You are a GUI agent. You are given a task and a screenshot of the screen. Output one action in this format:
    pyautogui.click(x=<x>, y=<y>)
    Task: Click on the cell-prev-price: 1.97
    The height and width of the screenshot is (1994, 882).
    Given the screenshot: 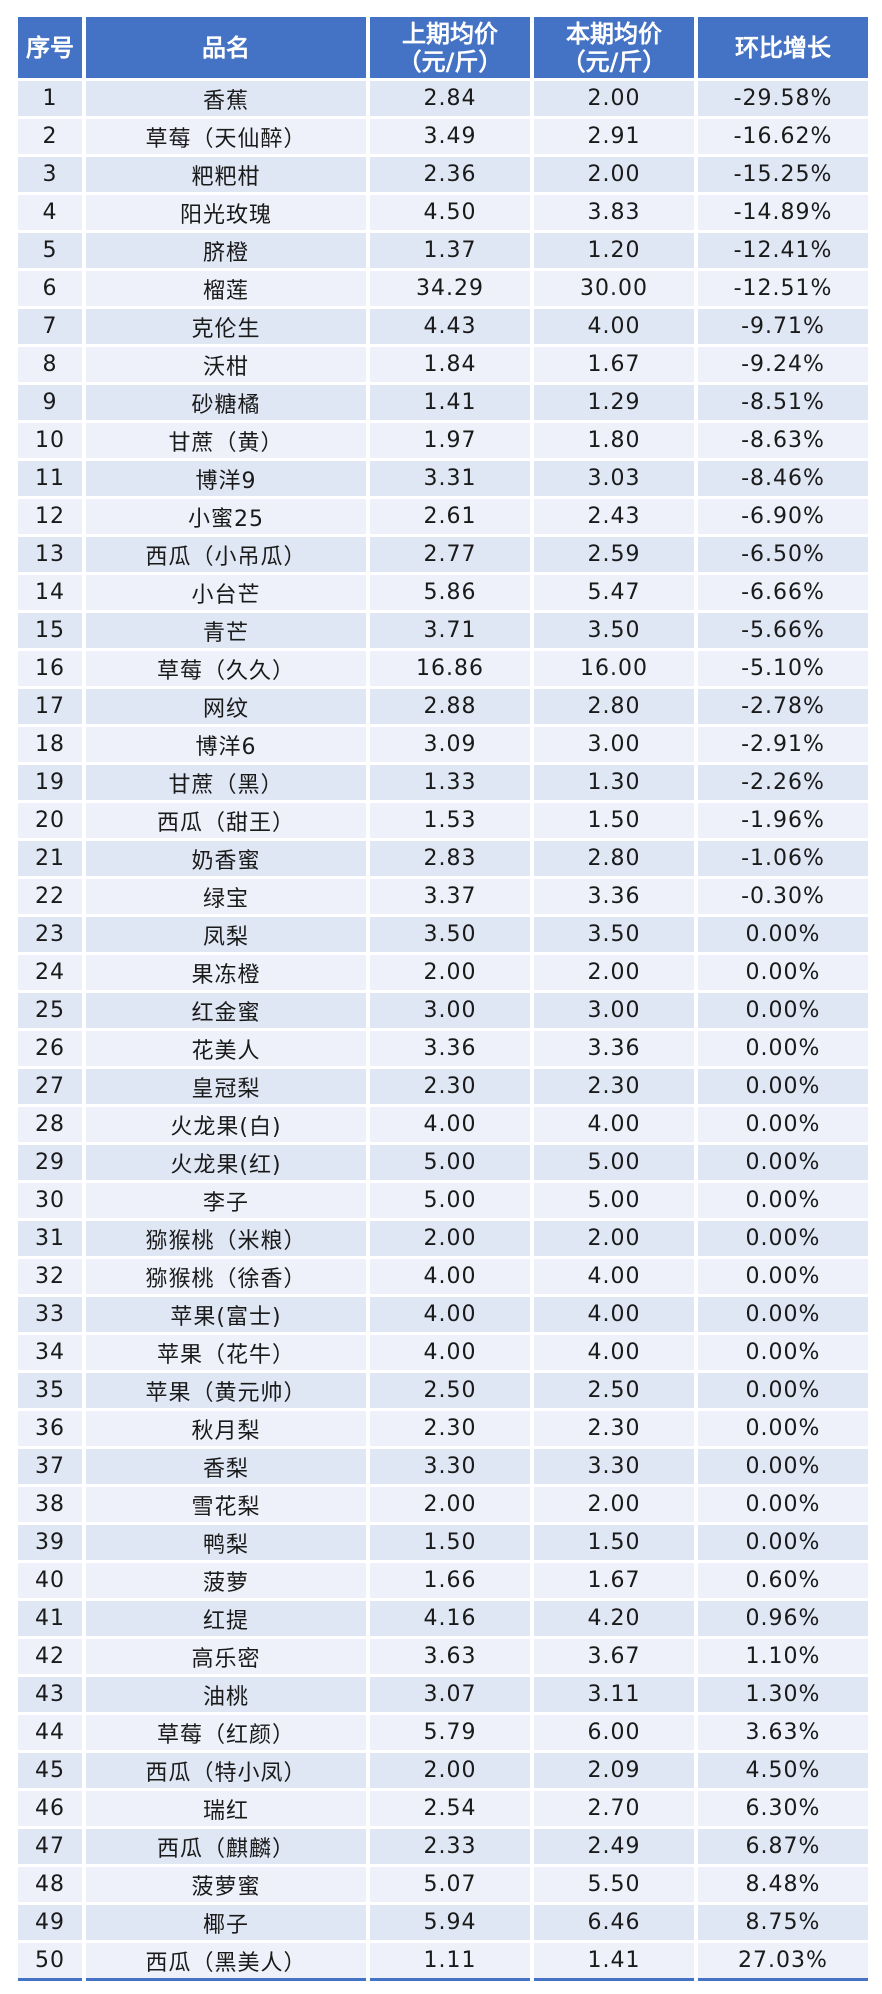 What is the action you would take?
    pyautogui.click(x=450, y=440)
    